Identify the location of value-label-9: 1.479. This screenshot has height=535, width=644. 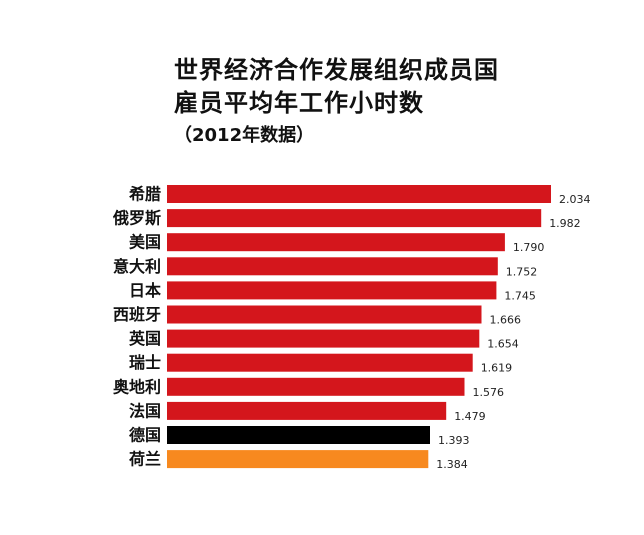
(470, 416).